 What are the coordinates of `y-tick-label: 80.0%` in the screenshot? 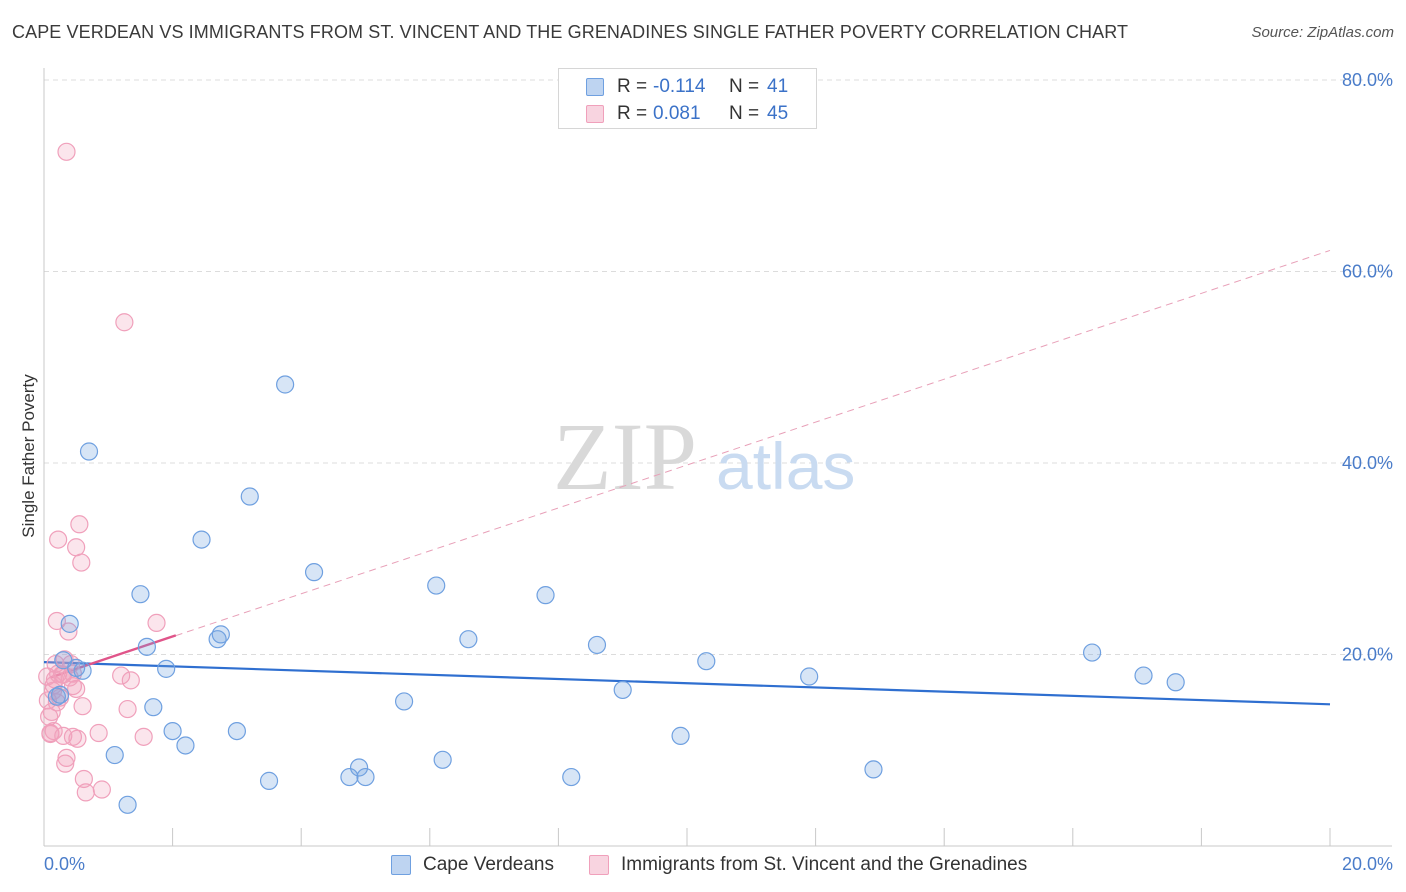 It's located at (1367, 80).